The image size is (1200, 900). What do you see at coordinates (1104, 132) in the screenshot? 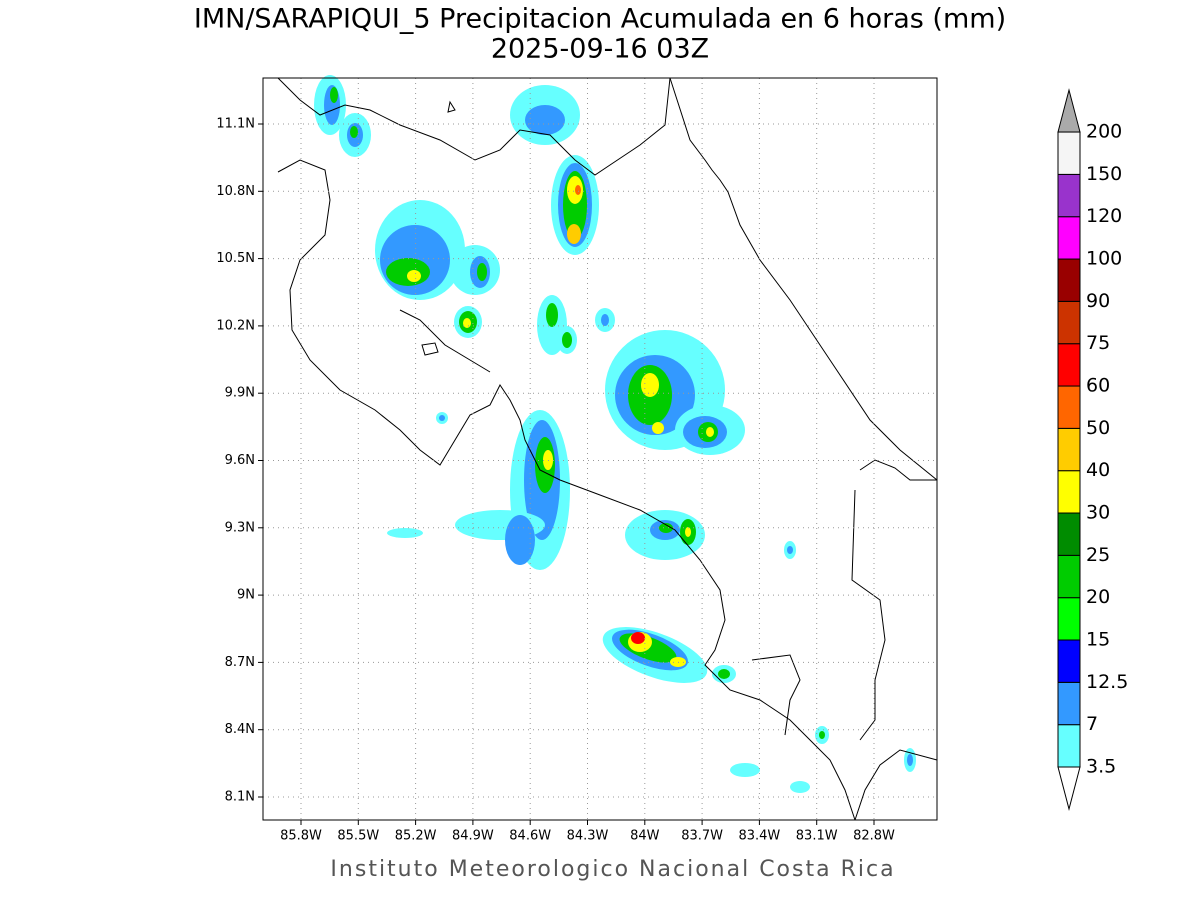
I see `colorbar-label: 200` at bounding box center [1104, 132].